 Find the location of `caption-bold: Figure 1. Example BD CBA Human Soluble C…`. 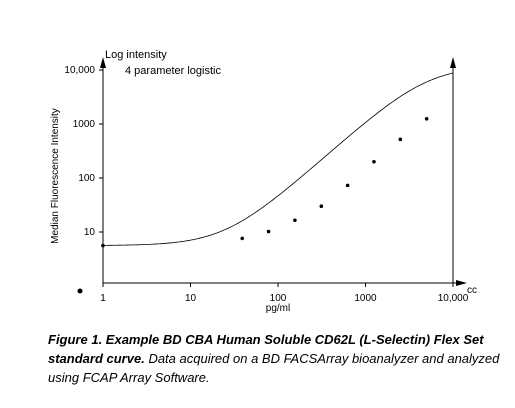

caption-bold: Figure 1. Example BD CBA Human Soluble C… is located at coordinates (266, 349).